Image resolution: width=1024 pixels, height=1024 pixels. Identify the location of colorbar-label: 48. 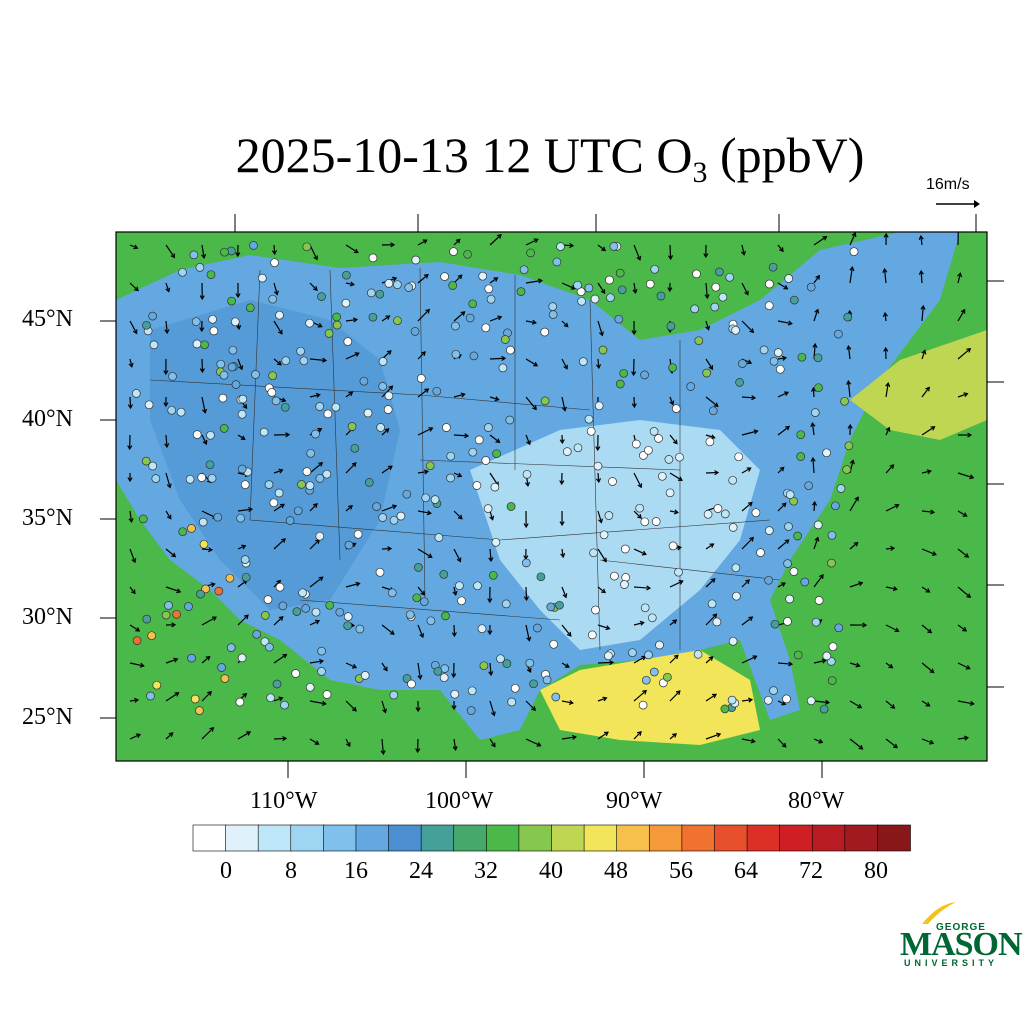
(616, 871).